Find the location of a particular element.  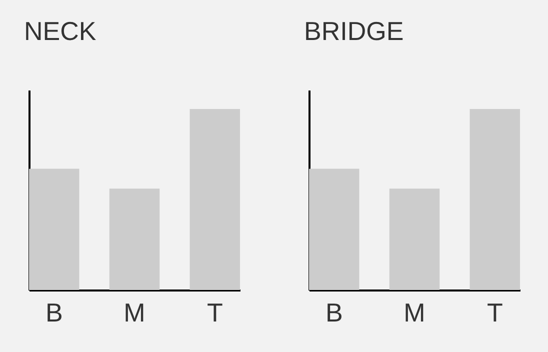

chart-title: BRIDGE is located at coordinates (354, 31).